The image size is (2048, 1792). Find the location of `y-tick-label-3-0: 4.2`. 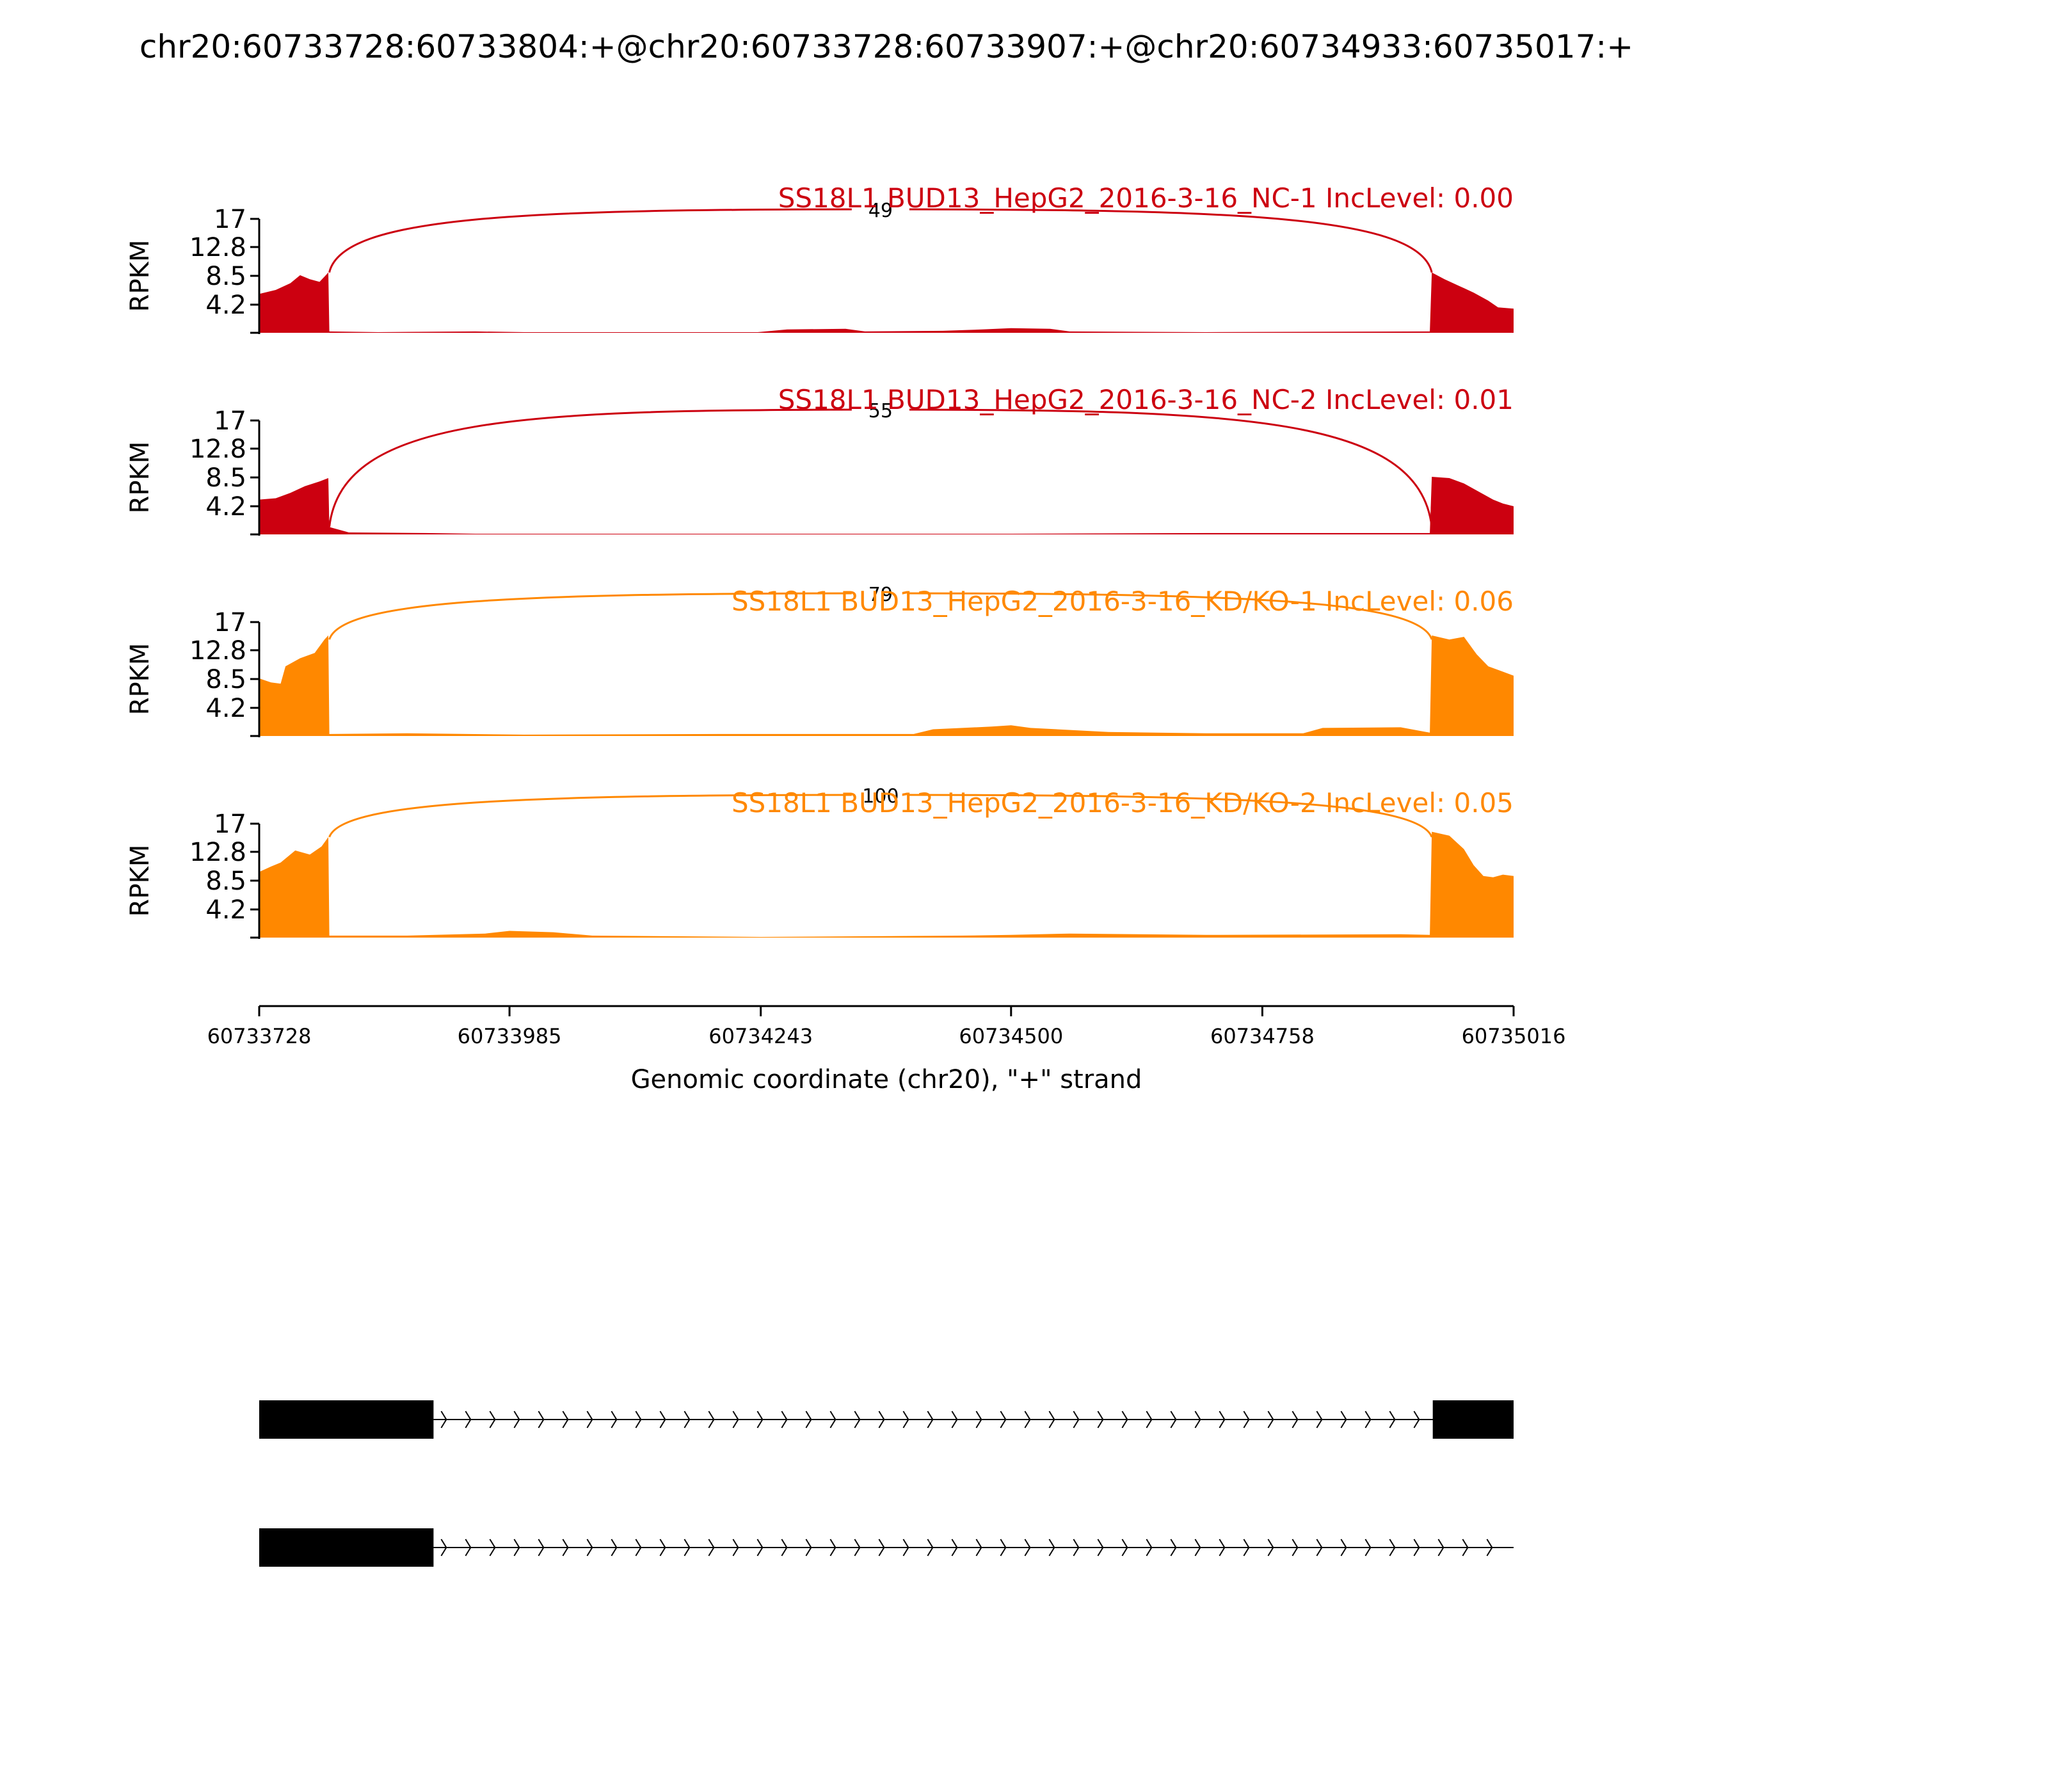

y-tick-label-3-0: 4.2 is located at coordinates (225, 708).